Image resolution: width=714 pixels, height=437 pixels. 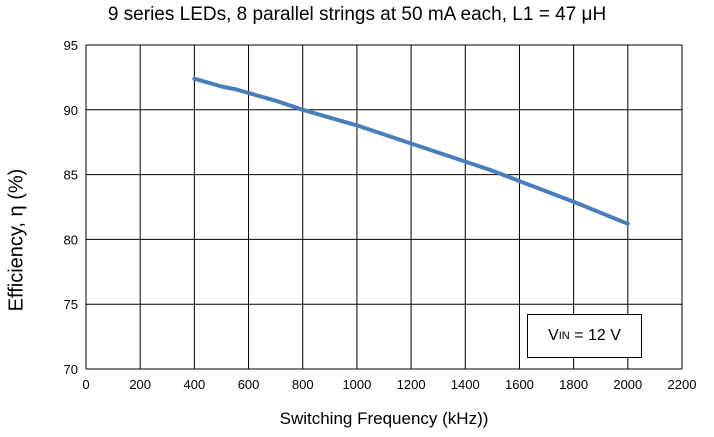 I want to click on annotation-subscript: IN, so click(x=564, y=336).